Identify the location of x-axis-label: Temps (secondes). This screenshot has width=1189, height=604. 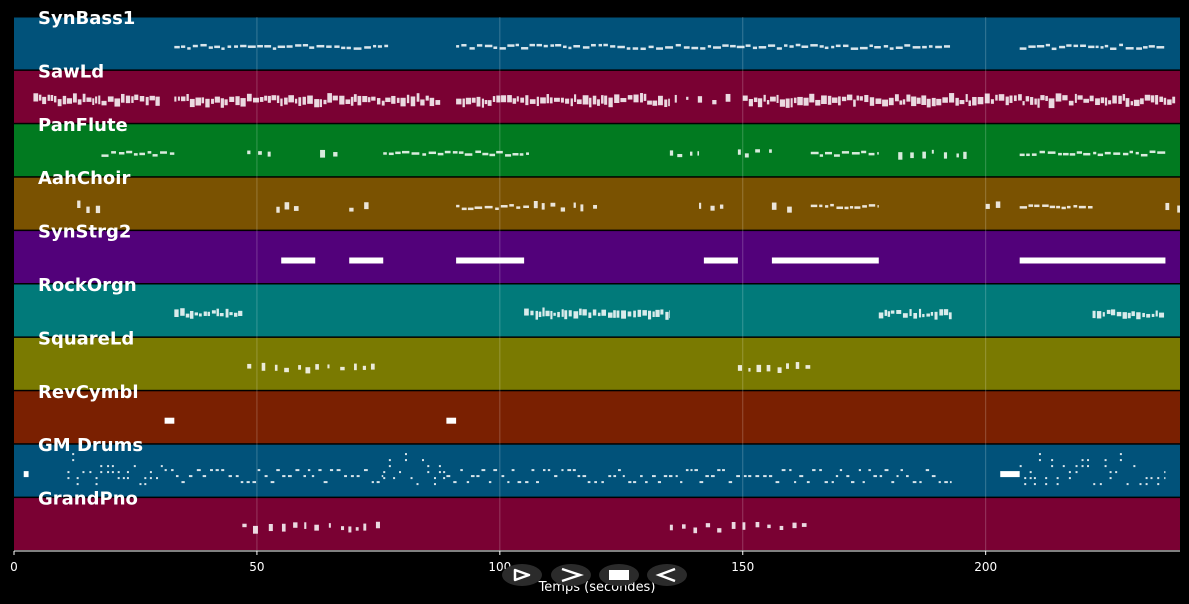
(597, 587).